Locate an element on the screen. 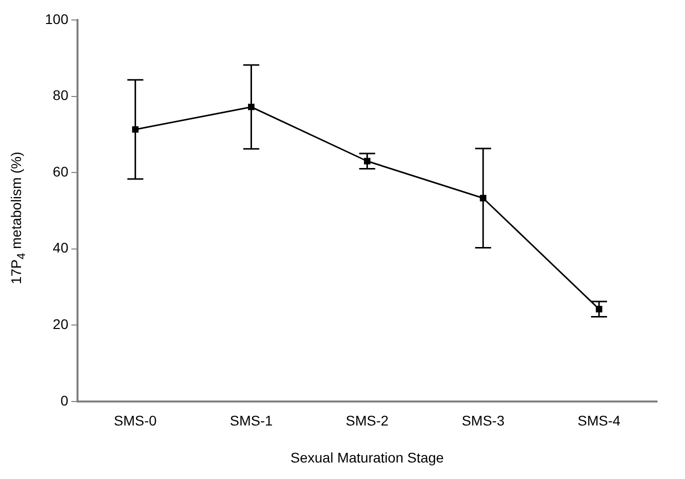 The height and width of the screenshot is (479, 685). x-tick-label: SMS-1 is located at coordinates (251, 420).